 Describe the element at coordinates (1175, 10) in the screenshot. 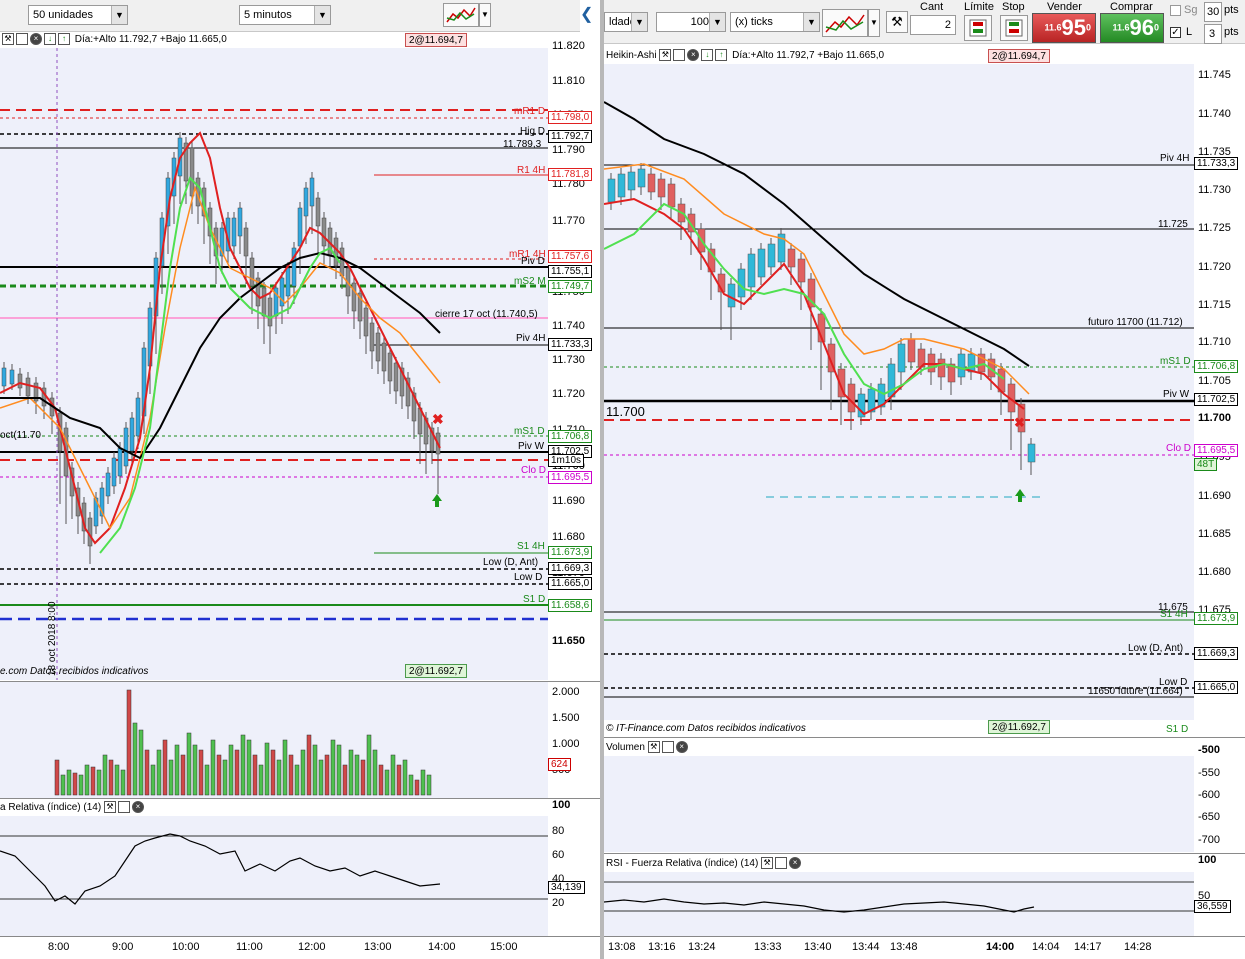

I see `sg-checkbox` at that location.